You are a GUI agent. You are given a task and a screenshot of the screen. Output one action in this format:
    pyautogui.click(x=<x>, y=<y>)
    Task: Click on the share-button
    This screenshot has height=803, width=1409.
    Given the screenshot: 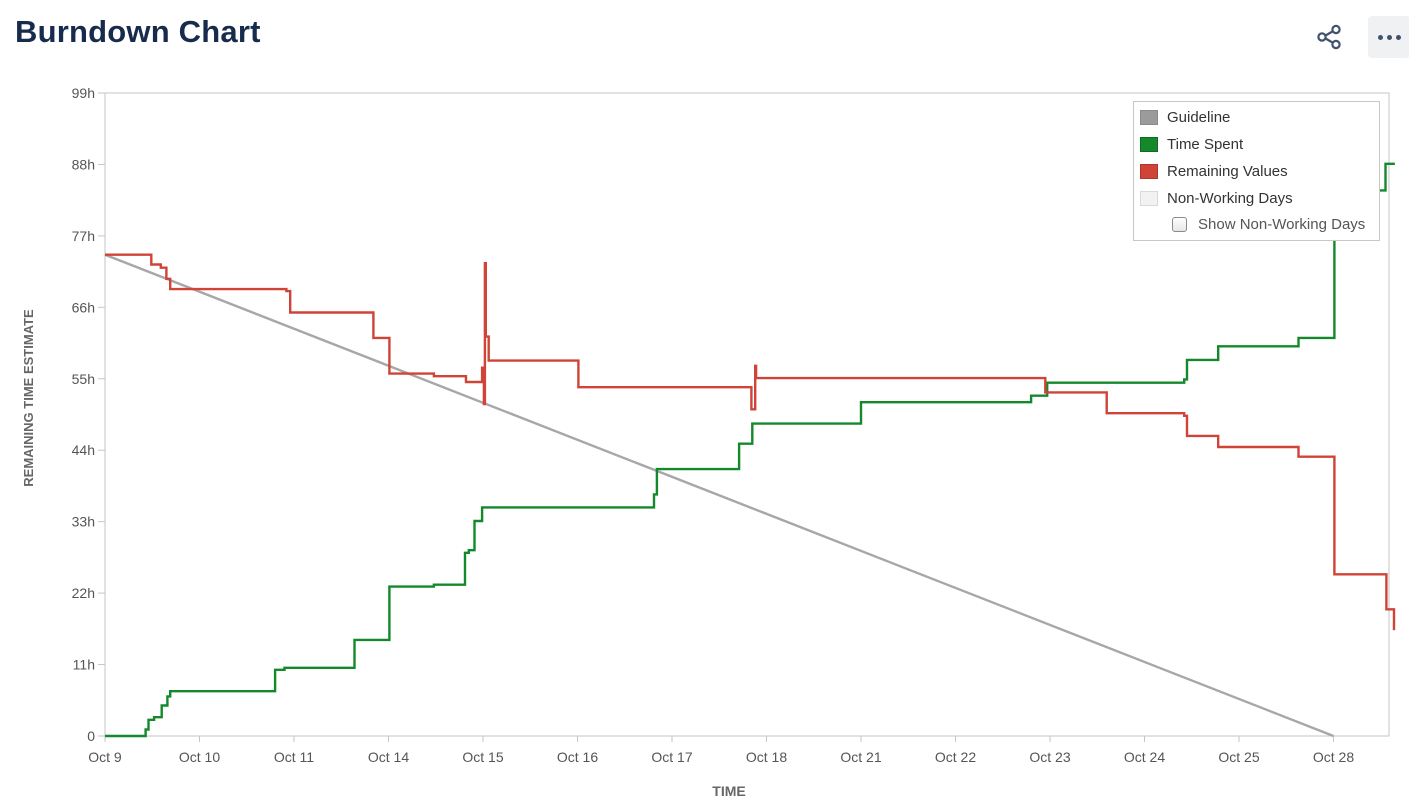 What is the action you would take?
    pyautogui.click(x=1329, y=37)
    